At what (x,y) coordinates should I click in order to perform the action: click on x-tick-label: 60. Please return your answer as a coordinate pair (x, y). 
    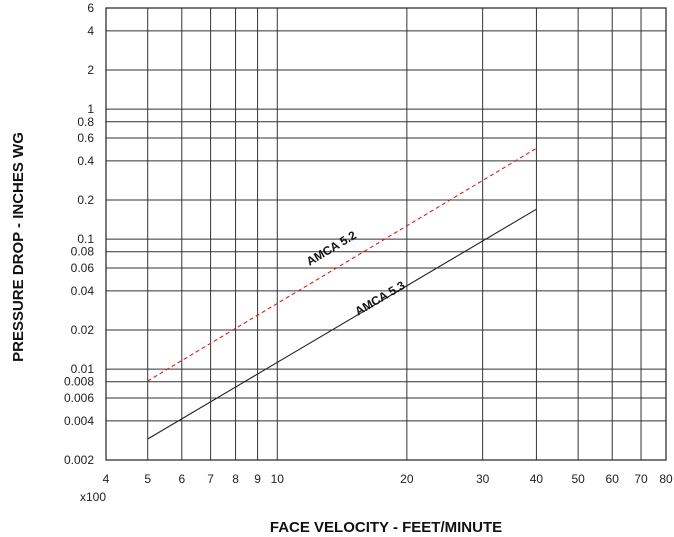
    Looking at the image, I should click on (613, 479).